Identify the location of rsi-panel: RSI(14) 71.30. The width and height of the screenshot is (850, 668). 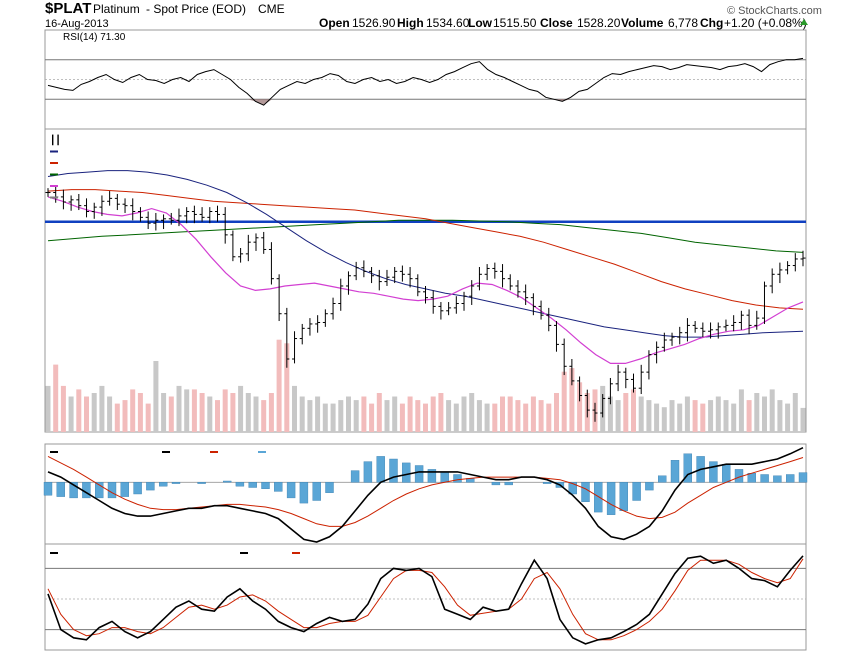
(425, 79).